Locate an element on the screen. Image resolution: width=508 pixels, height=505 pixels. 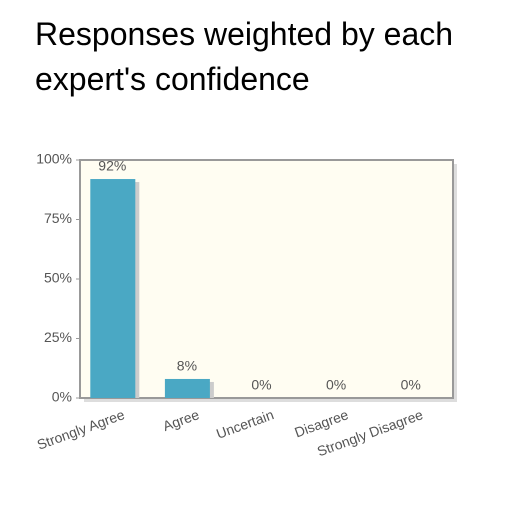
y-tick-label: 50% is located at coordinates (58, 278).